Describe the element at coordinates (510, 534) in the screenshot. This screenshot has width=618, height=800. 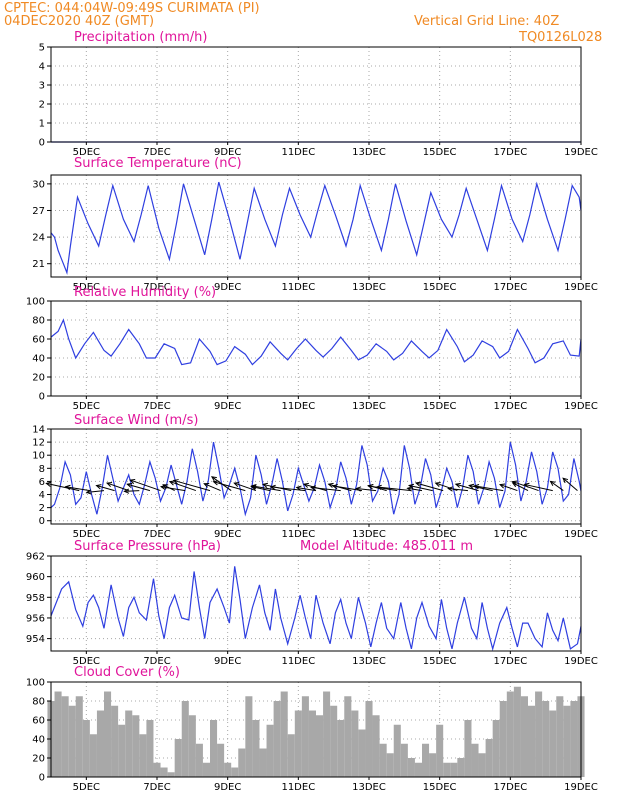
I see `wind-xtick-label: 17DEC` at that location.